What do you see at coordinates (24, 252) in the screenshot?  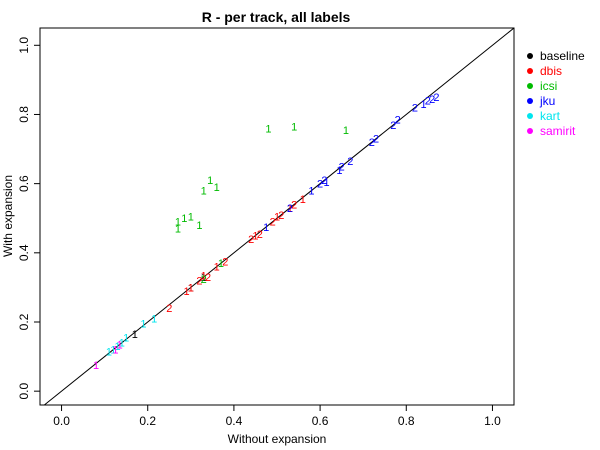 I see `y-tick-label: 0.4` at bounding box center [24, 252].